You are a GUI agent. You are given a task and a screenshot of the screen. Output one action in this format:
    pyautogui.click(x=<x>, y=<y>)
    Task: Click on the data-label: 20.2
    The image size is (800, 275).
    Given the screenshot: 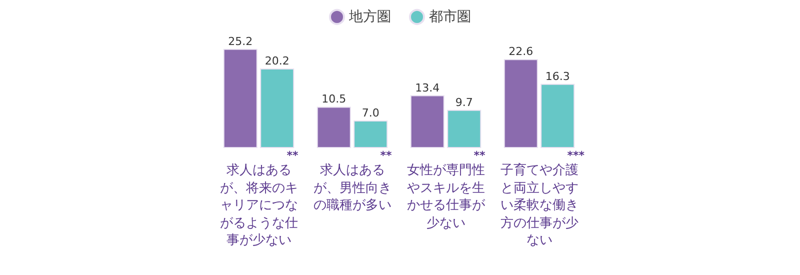 What is the action you would take?
    pyautogui.click(x=277, y=61)
    